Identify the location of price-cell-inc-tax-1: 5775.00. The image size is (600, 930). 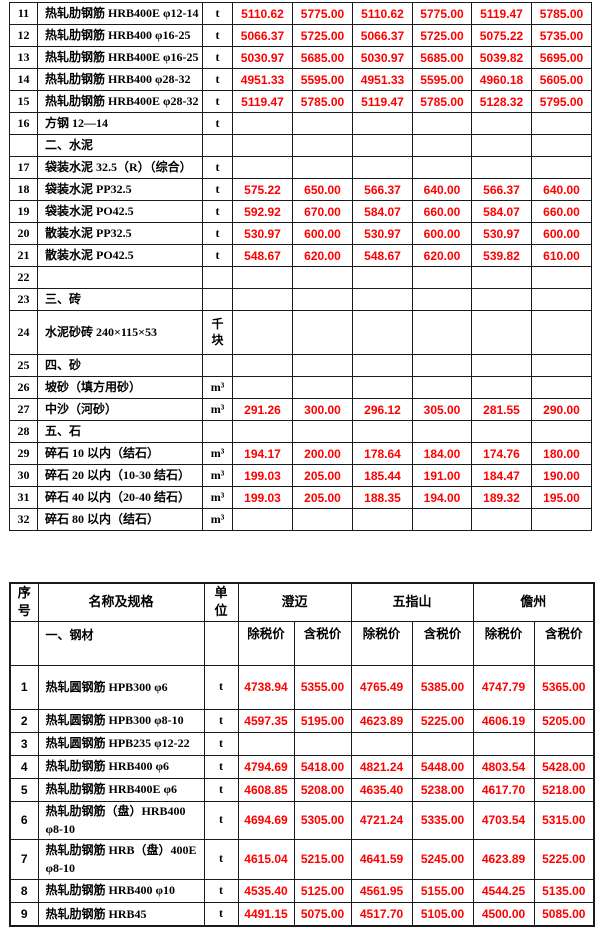
(322, 13).